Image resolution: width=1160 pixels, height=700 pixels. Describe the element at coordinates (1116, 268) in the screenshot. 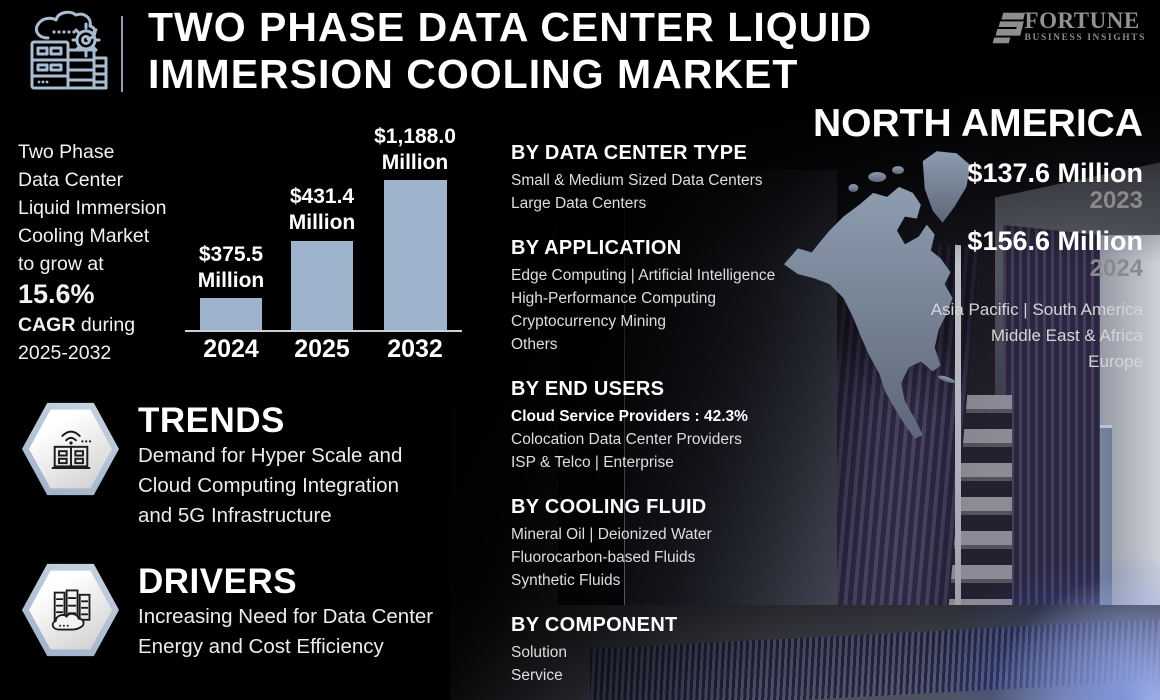

I see `stat-year: 2024` at that location.